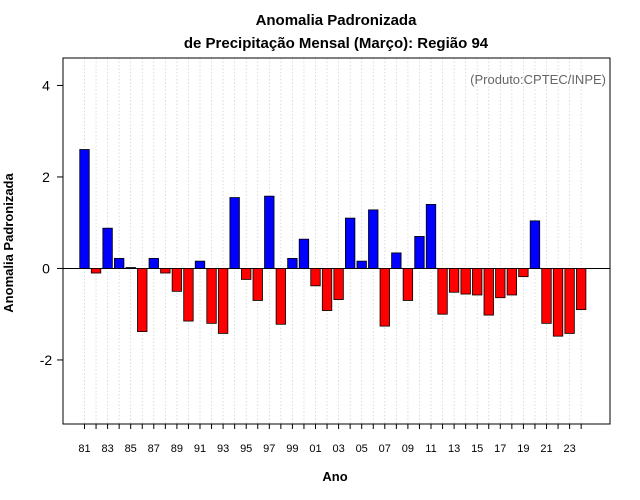  I want to click on x-tick-label: 11, so click(430, 449).